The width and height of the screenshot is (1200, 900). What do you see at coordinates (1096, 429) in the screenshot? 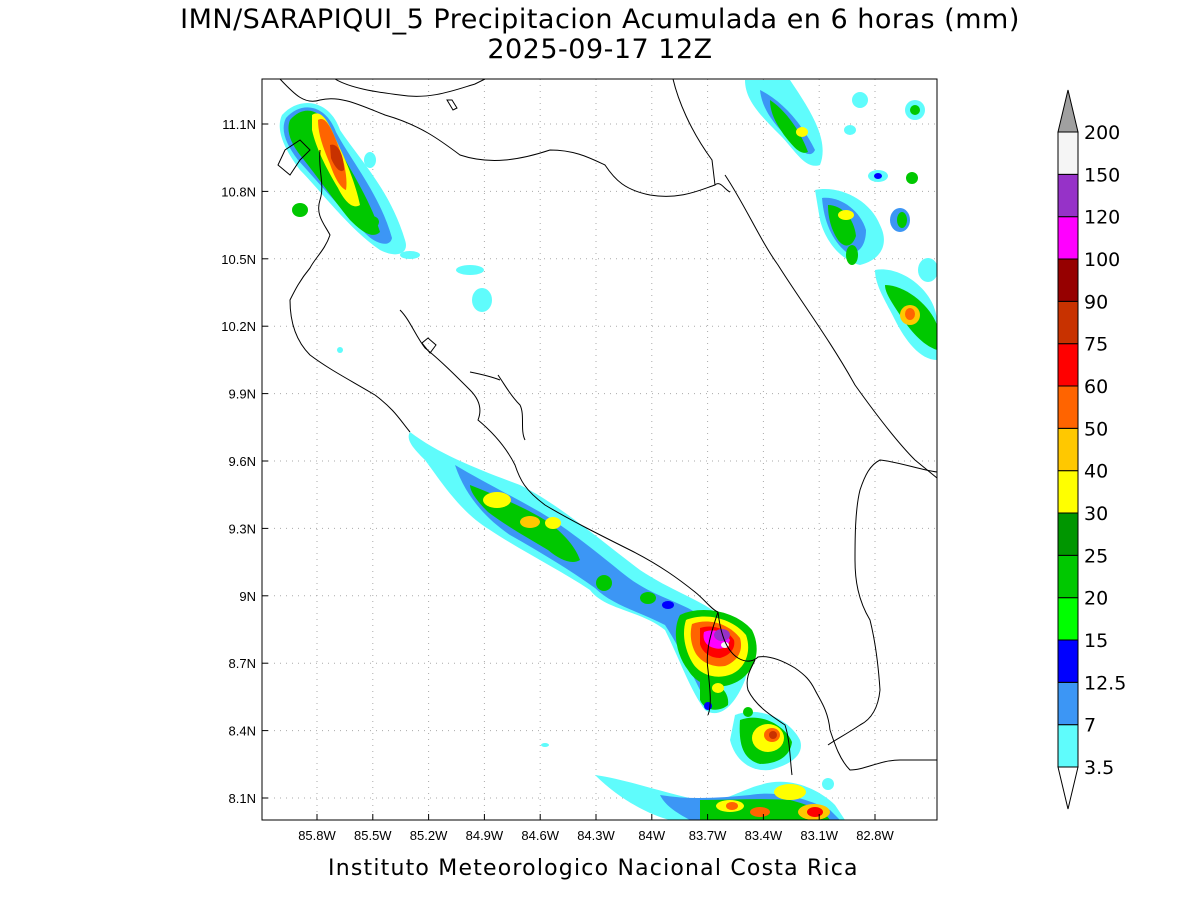
I see `colorbar-level-label: 50` at bounding box center [1096, 429].